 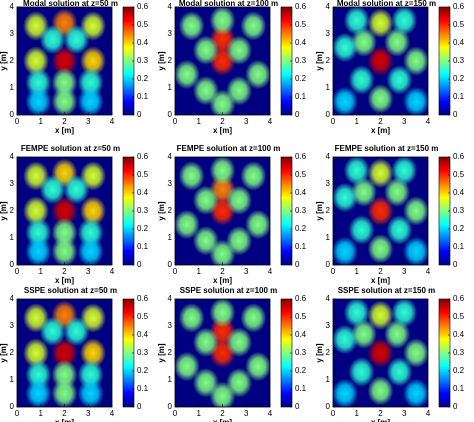 I want to click on panel-title: FEMPE solution at z=150 m, so click(x=387, y=148).